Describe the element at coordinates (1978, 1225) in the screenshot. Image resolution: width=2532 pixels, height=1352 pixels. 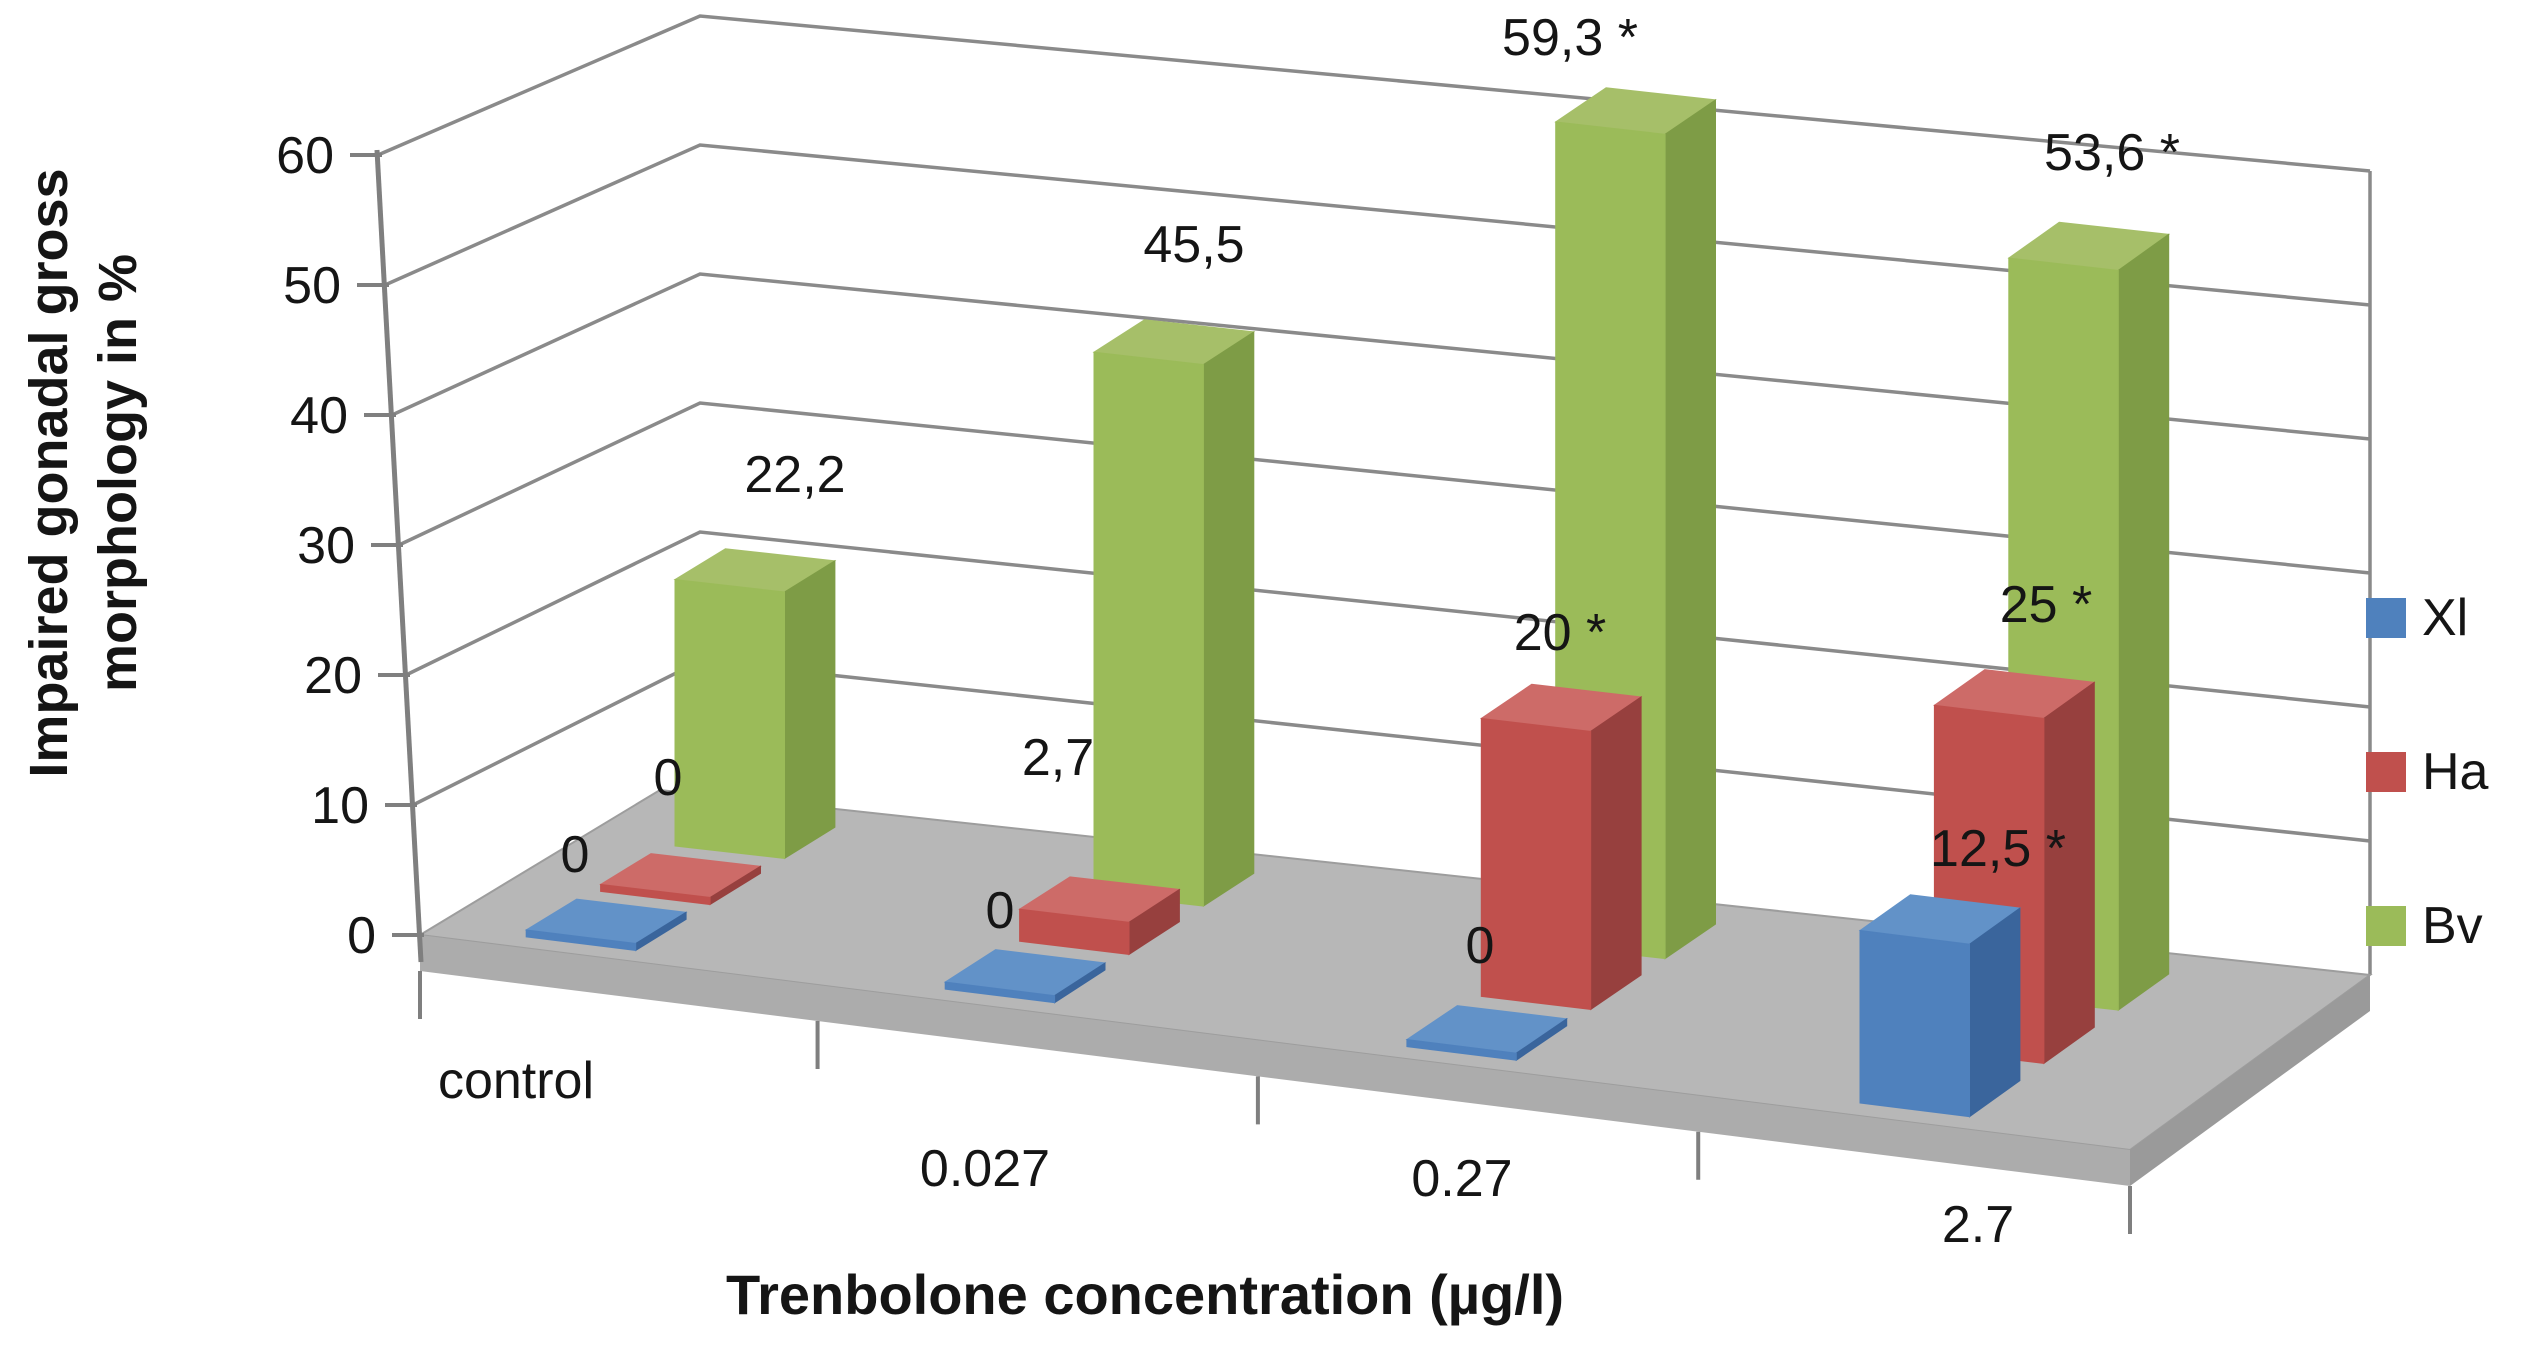
I see `x-category-label-3: 2.7` at that location.